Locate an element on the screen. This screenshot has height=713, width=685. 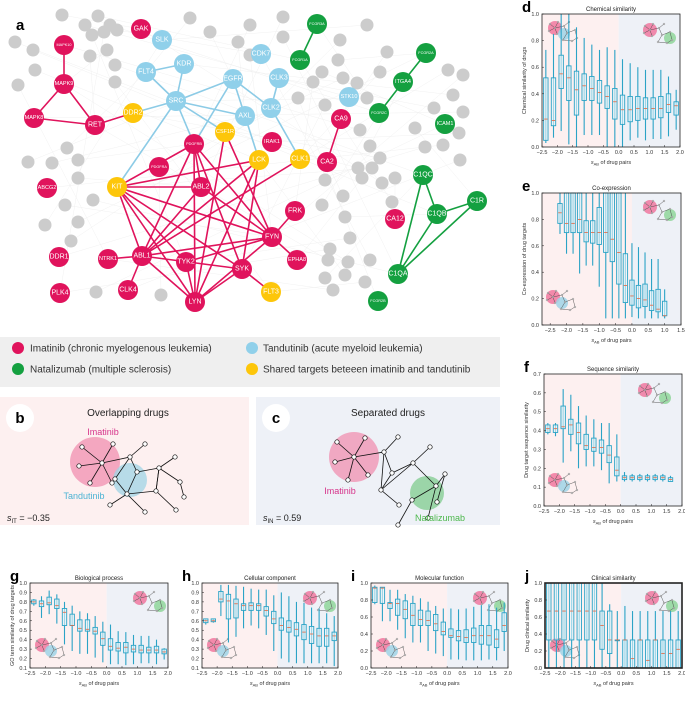
score-s-in: sIN = 0.59 is located at coordinates (282, 519).